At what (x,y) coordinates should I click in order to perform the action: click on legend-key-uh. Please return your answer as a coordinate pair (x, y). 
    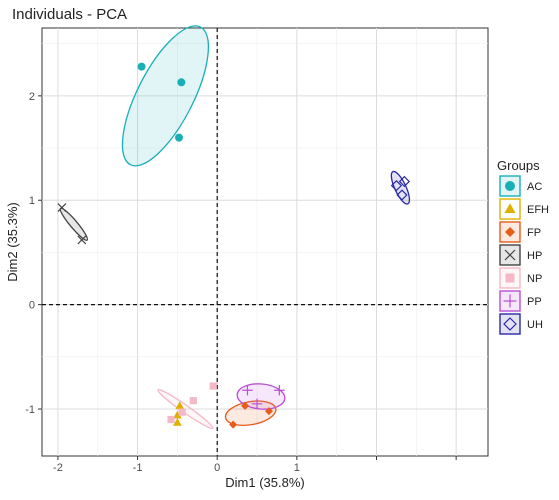
    Looking at the image, I should click on (510, 324).